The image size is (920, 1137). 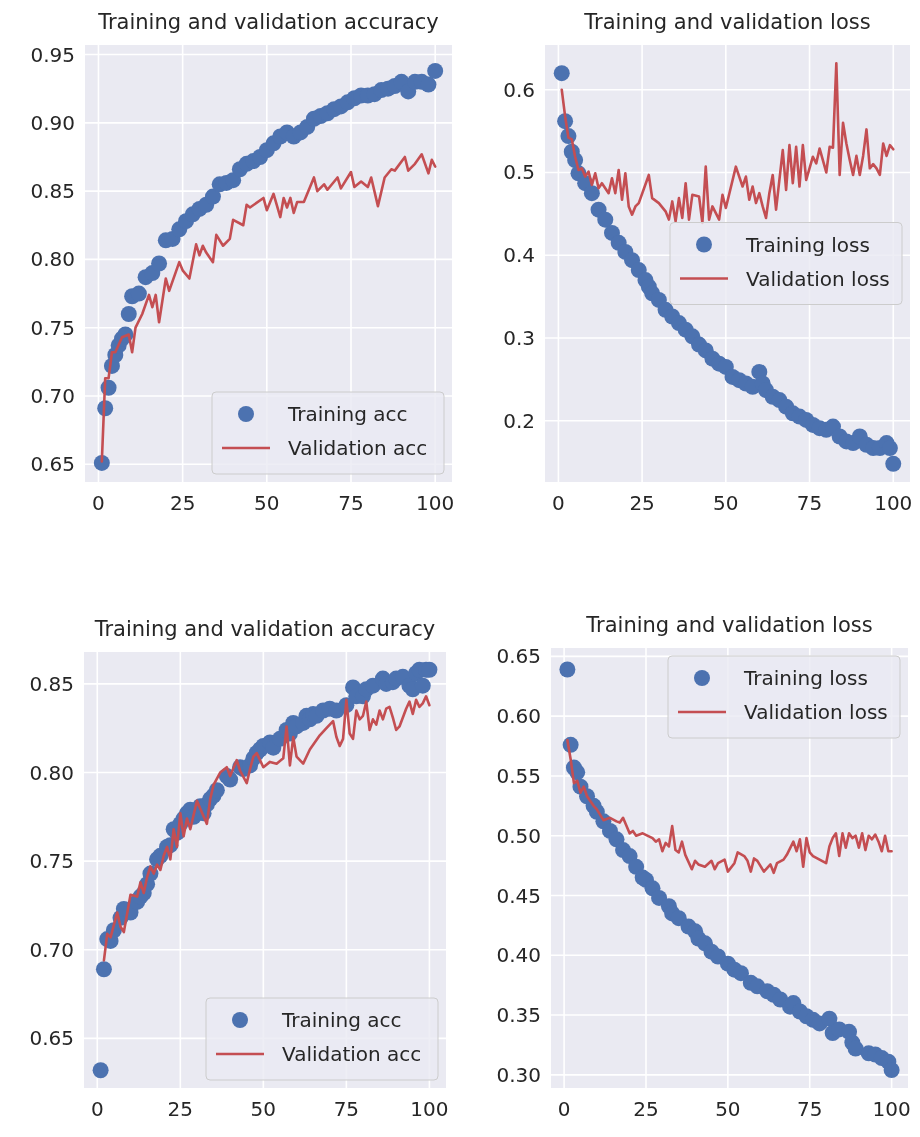 What do you see at coordinates (519, 172) in the screenshot?
I see `y-tick-label: 0.5` at bounding box center [519, 172].